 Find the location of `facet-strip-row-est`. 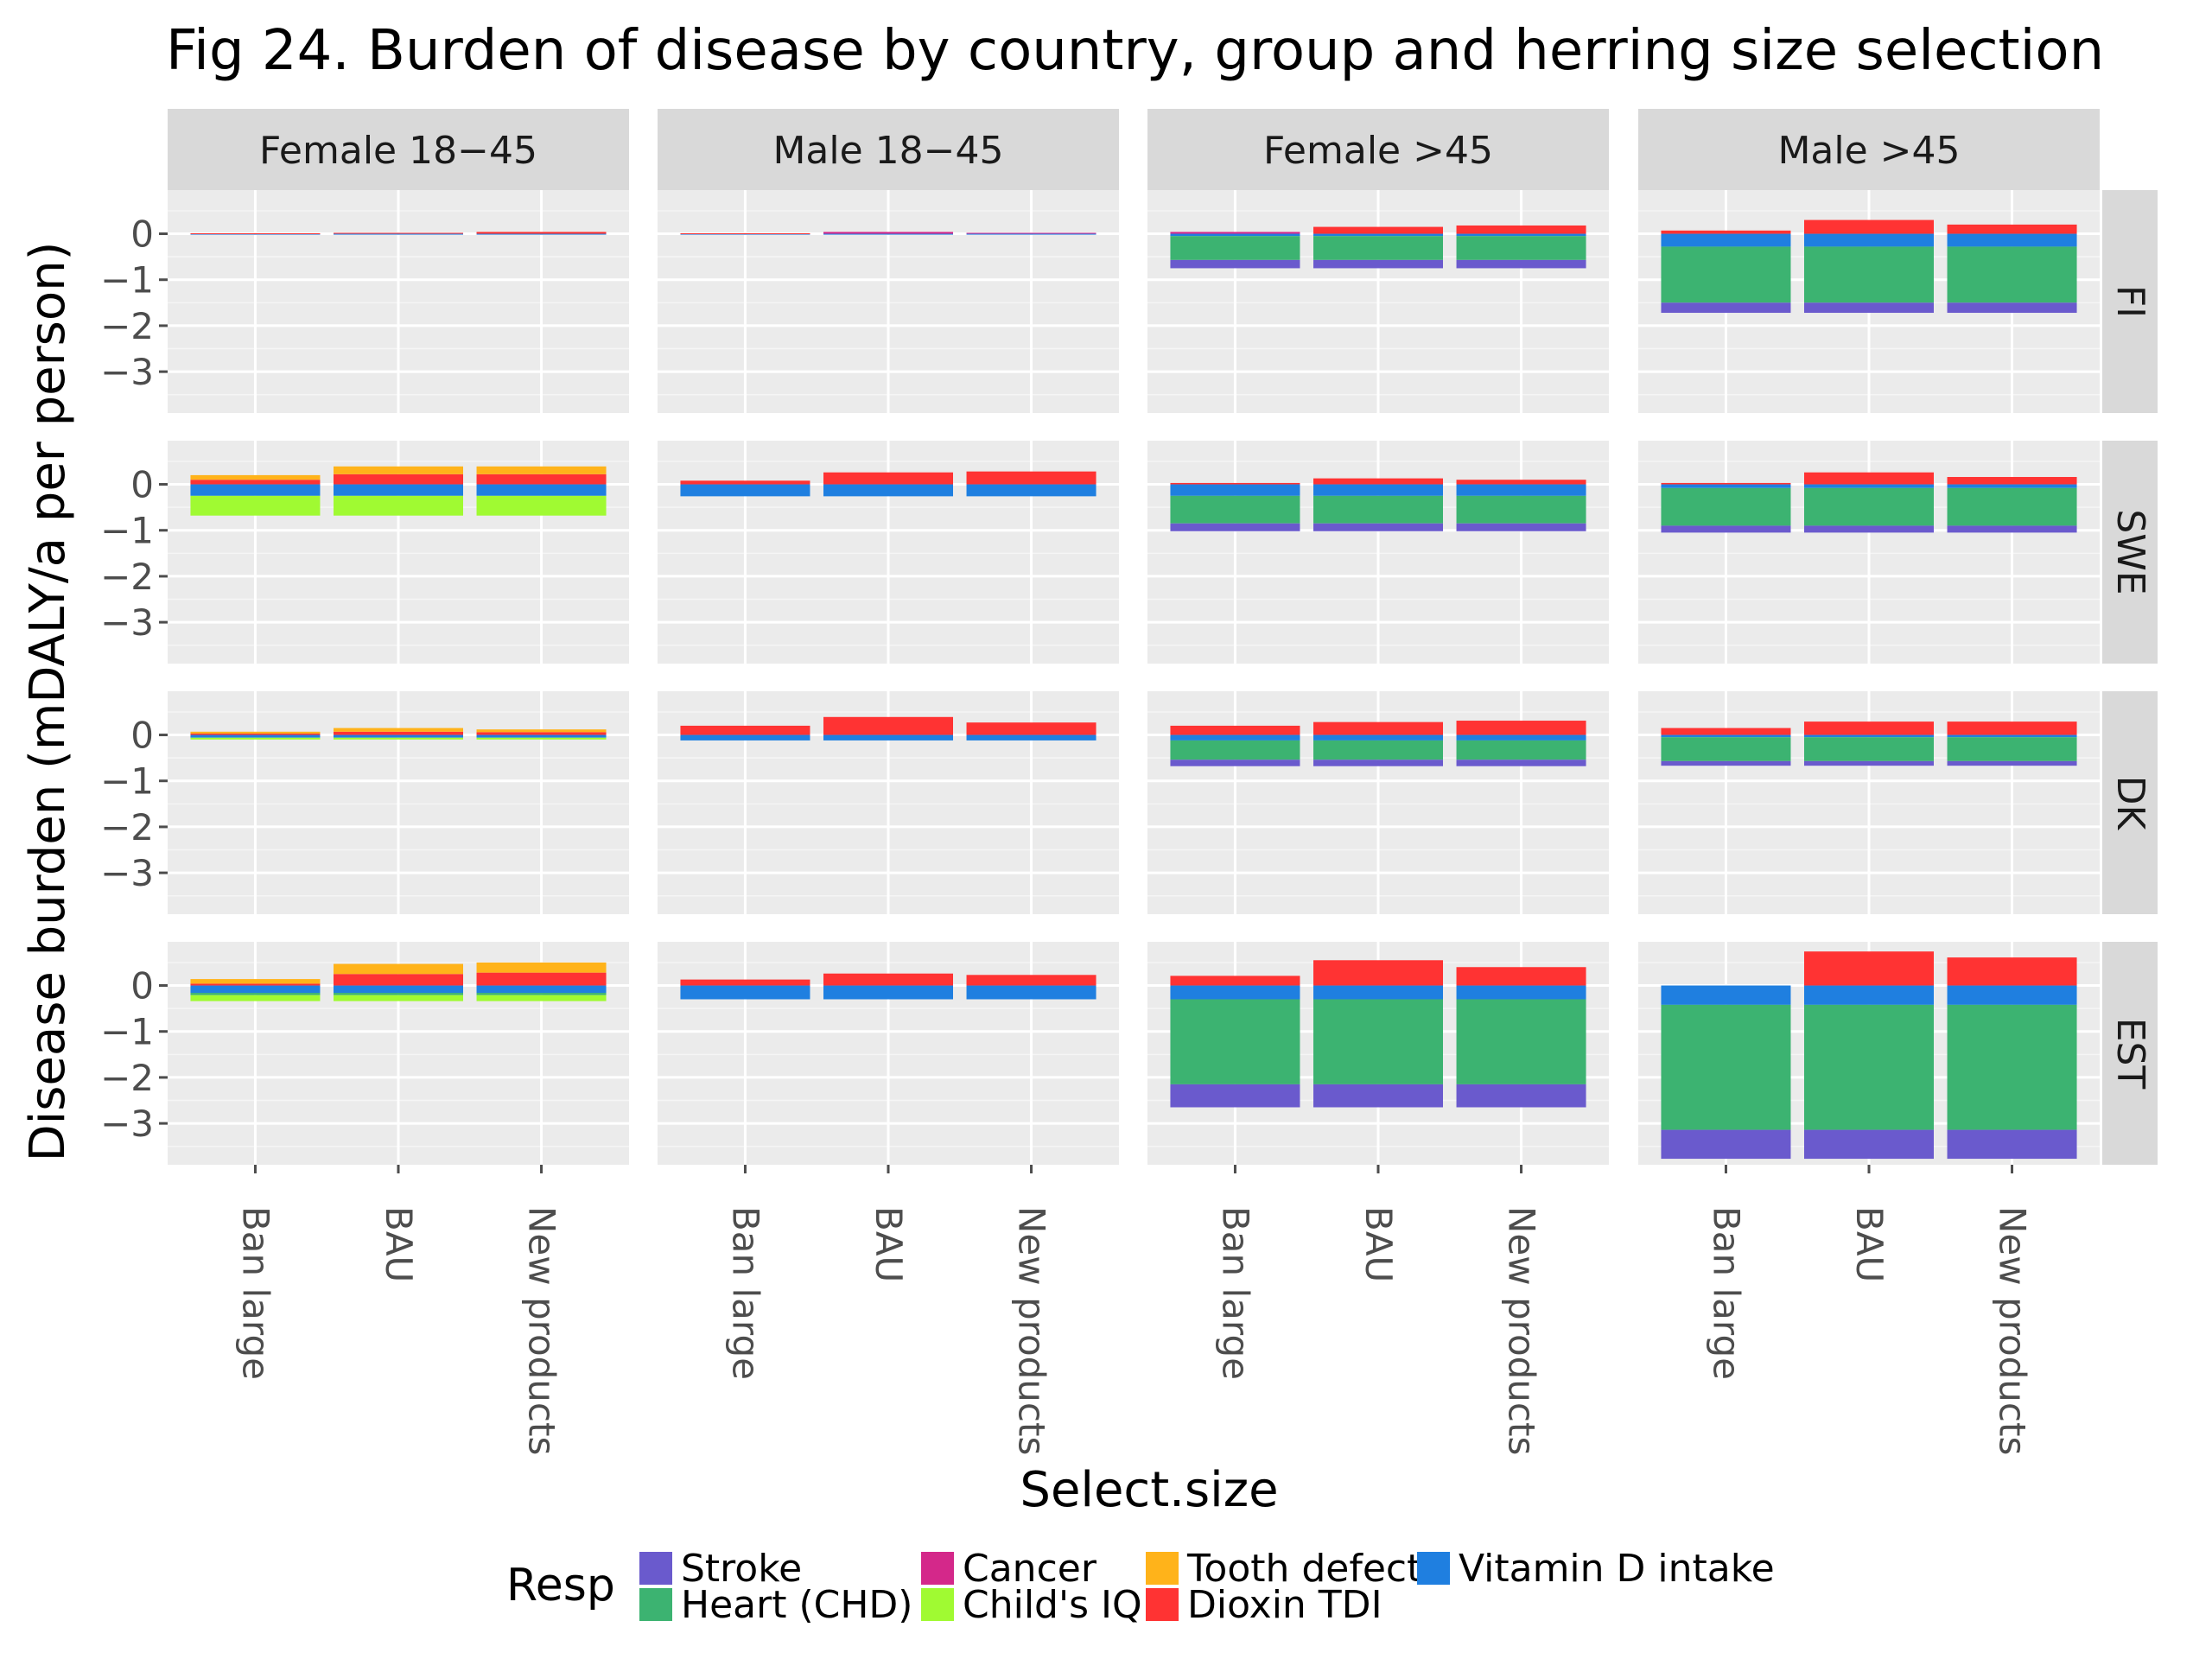

facet-strip-row-est is located at coordinates (2130, 1053).